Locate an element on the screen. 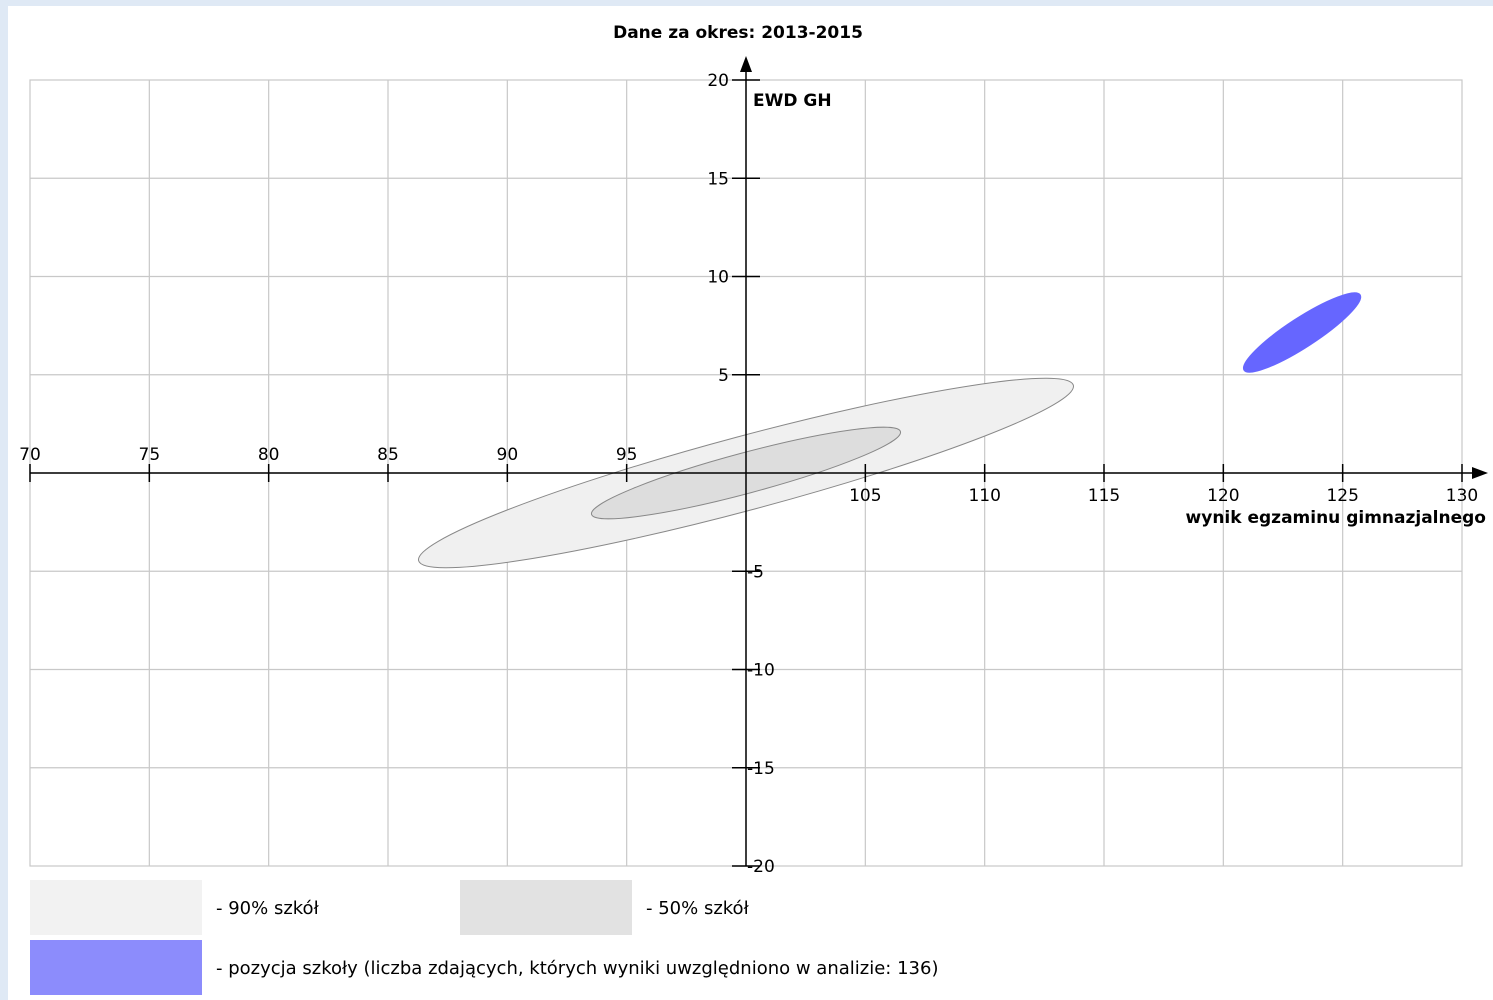 This screenshot has height=1000, width=1493. legend-label: - 90% szkół is located at coordinates (268, 908).